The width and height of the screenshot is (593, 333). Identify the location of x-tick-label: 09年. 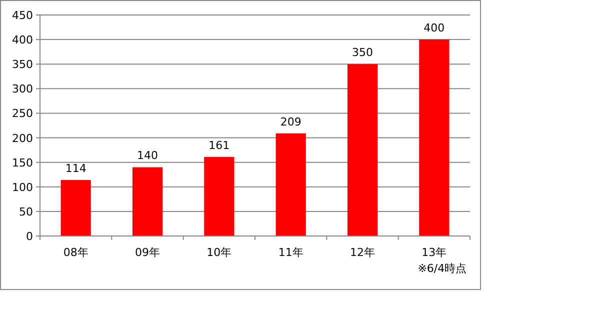
(147, 252).